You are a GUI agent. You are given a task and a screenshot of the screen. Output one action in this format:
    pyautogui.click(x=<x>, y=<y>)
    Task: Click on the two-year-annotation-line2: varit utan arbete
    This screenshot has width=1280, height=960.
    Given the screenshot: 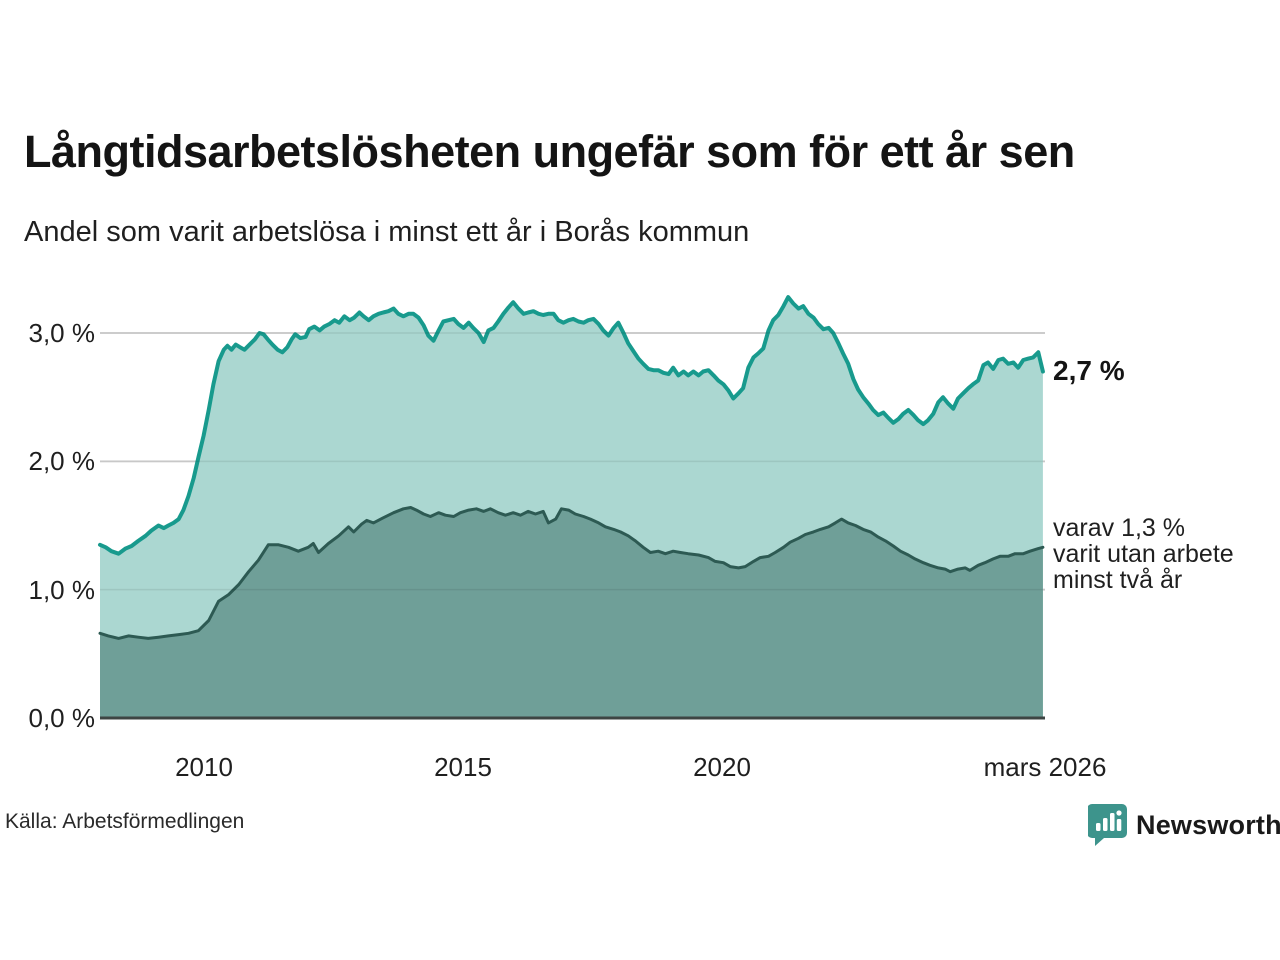 What is the action you would take?
    pyautogui.click(x=1143, y=554)
    